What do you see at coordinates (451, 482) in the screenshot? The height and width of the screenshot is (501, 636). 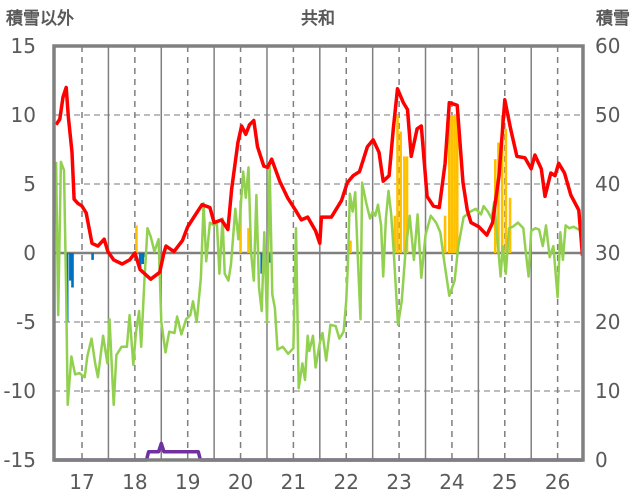 I see `x-tick-label: 24` at bounding box center [451, 482].